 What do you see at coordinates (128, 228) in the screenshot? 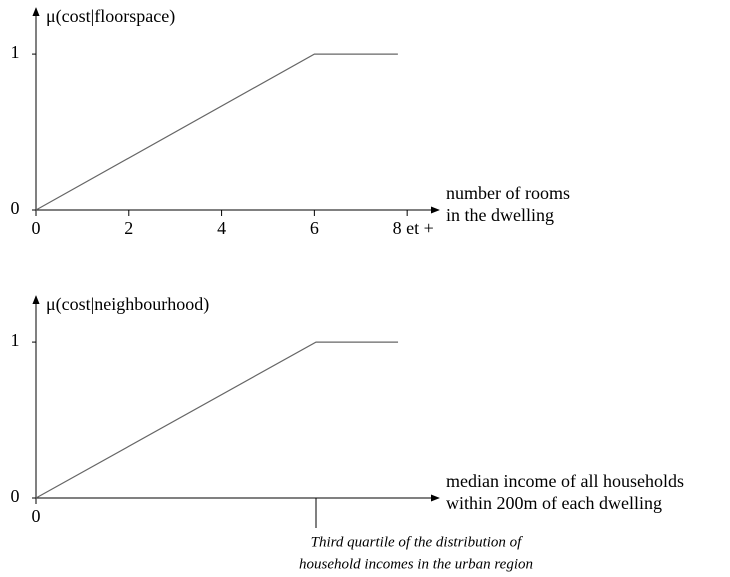
I see `x-tick-label: 2` at bounding box center [128, 228].